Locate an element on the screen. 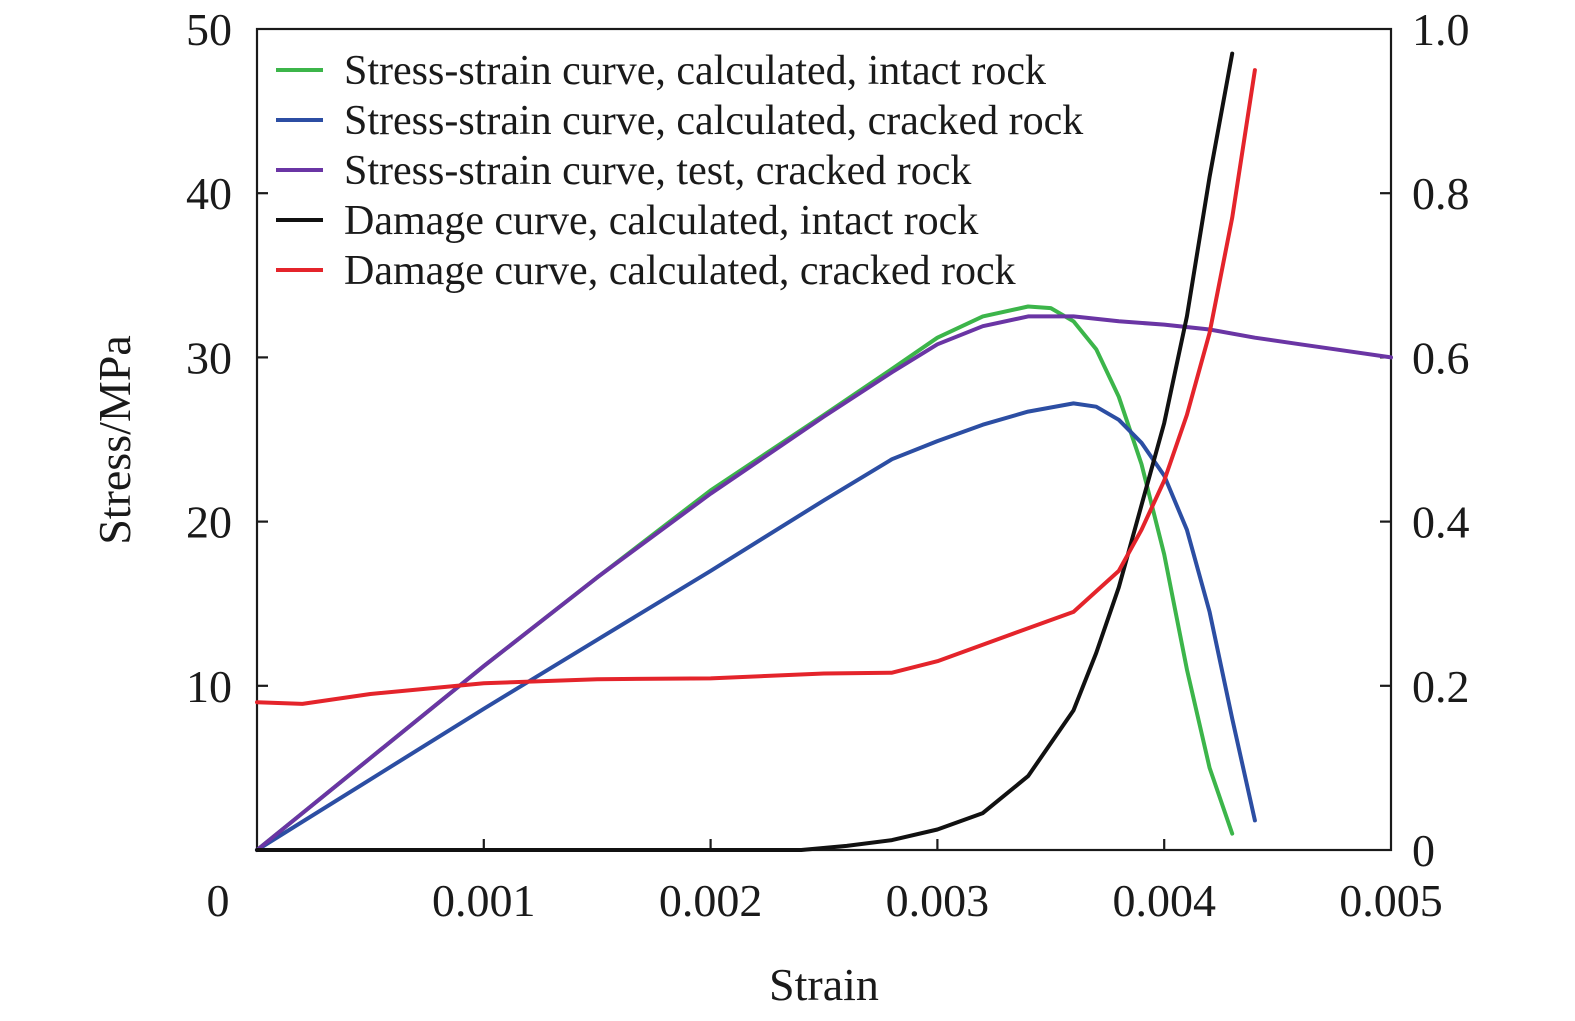 This screenshot has height=1021, width=1575. y-tick-label: 10 is located at coordinates (209, 686).